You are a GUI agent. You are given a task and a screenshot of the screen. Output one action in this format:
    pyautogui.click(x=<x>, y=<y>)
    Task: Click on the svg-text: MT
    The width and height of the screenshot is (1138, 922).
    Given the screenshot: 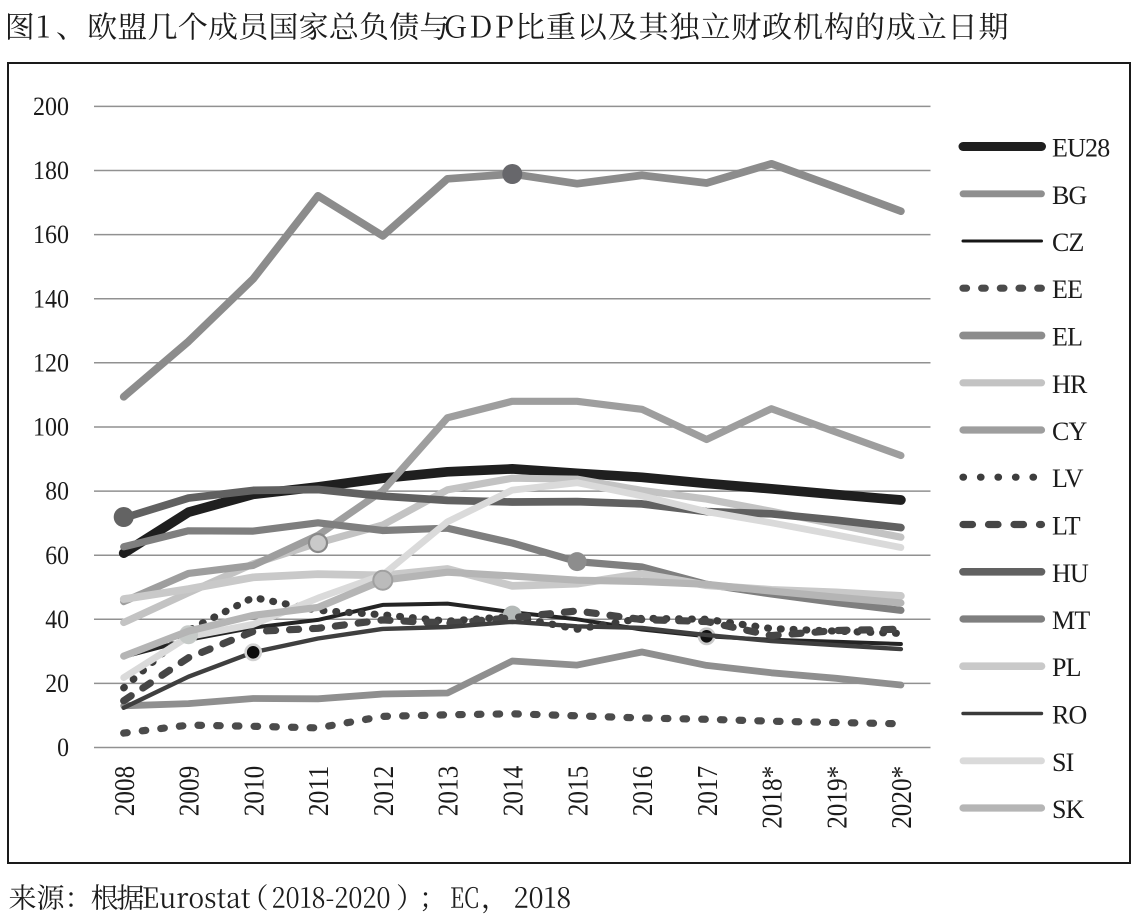 What is the action you would take?
    pyautogui.click(x=1071, y=620)
    